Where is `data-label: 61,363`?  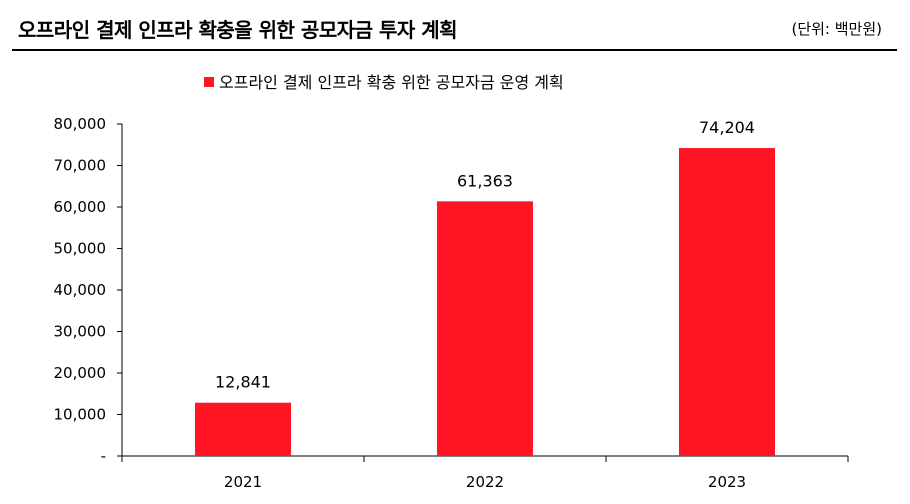
data-label: 61,363 is located at coordinates (485, 180).